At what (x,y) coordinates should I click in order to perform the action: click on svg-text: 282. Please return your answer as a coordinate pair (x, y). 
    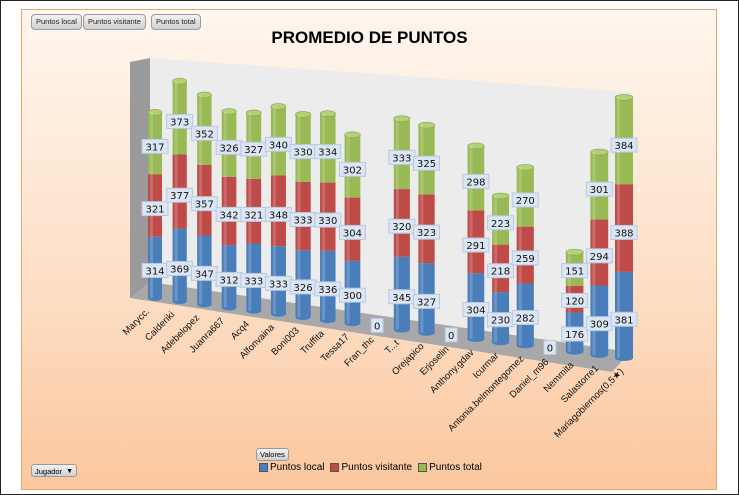
    Looking at the image, I should click on (525, 319).